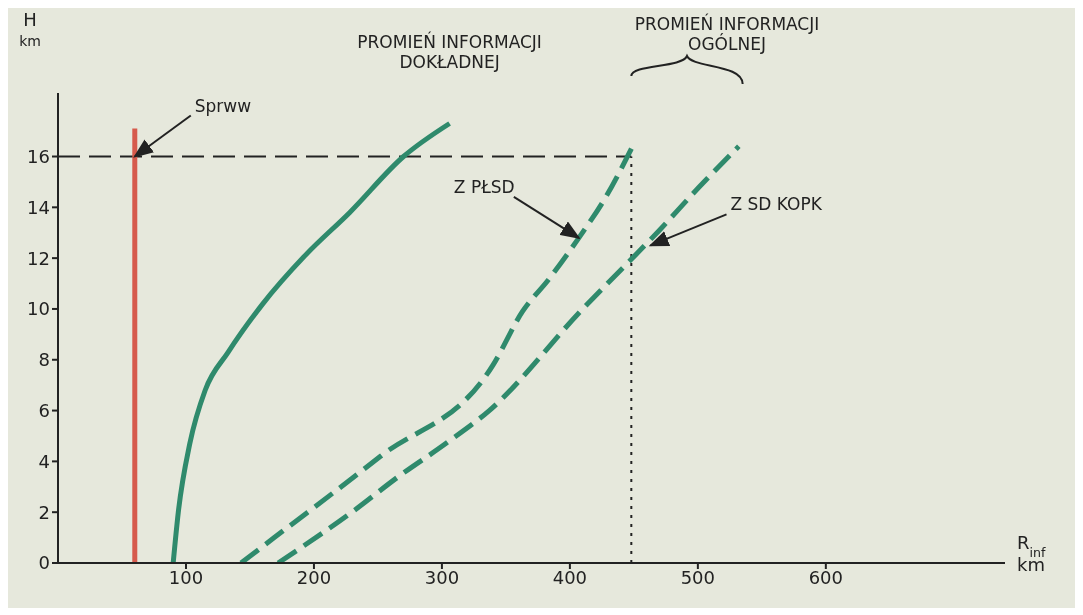  Describe the element at coordinates (30, 29) in the screenshot. I see `y-axis-title: H km` at that location.